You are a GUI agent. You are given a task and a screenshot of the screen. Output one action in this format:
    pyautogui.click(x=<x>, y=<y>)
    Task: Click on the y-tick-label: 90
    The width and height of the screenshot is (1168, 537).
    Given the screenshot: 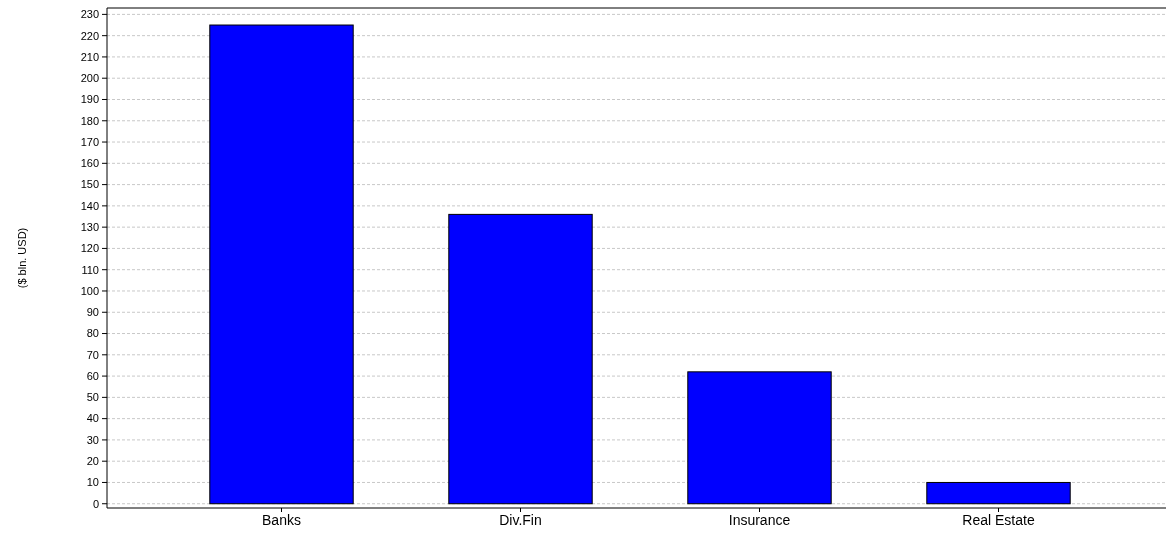 What is the action you would take?
    pyautogui.click(x=92, y=312)
    